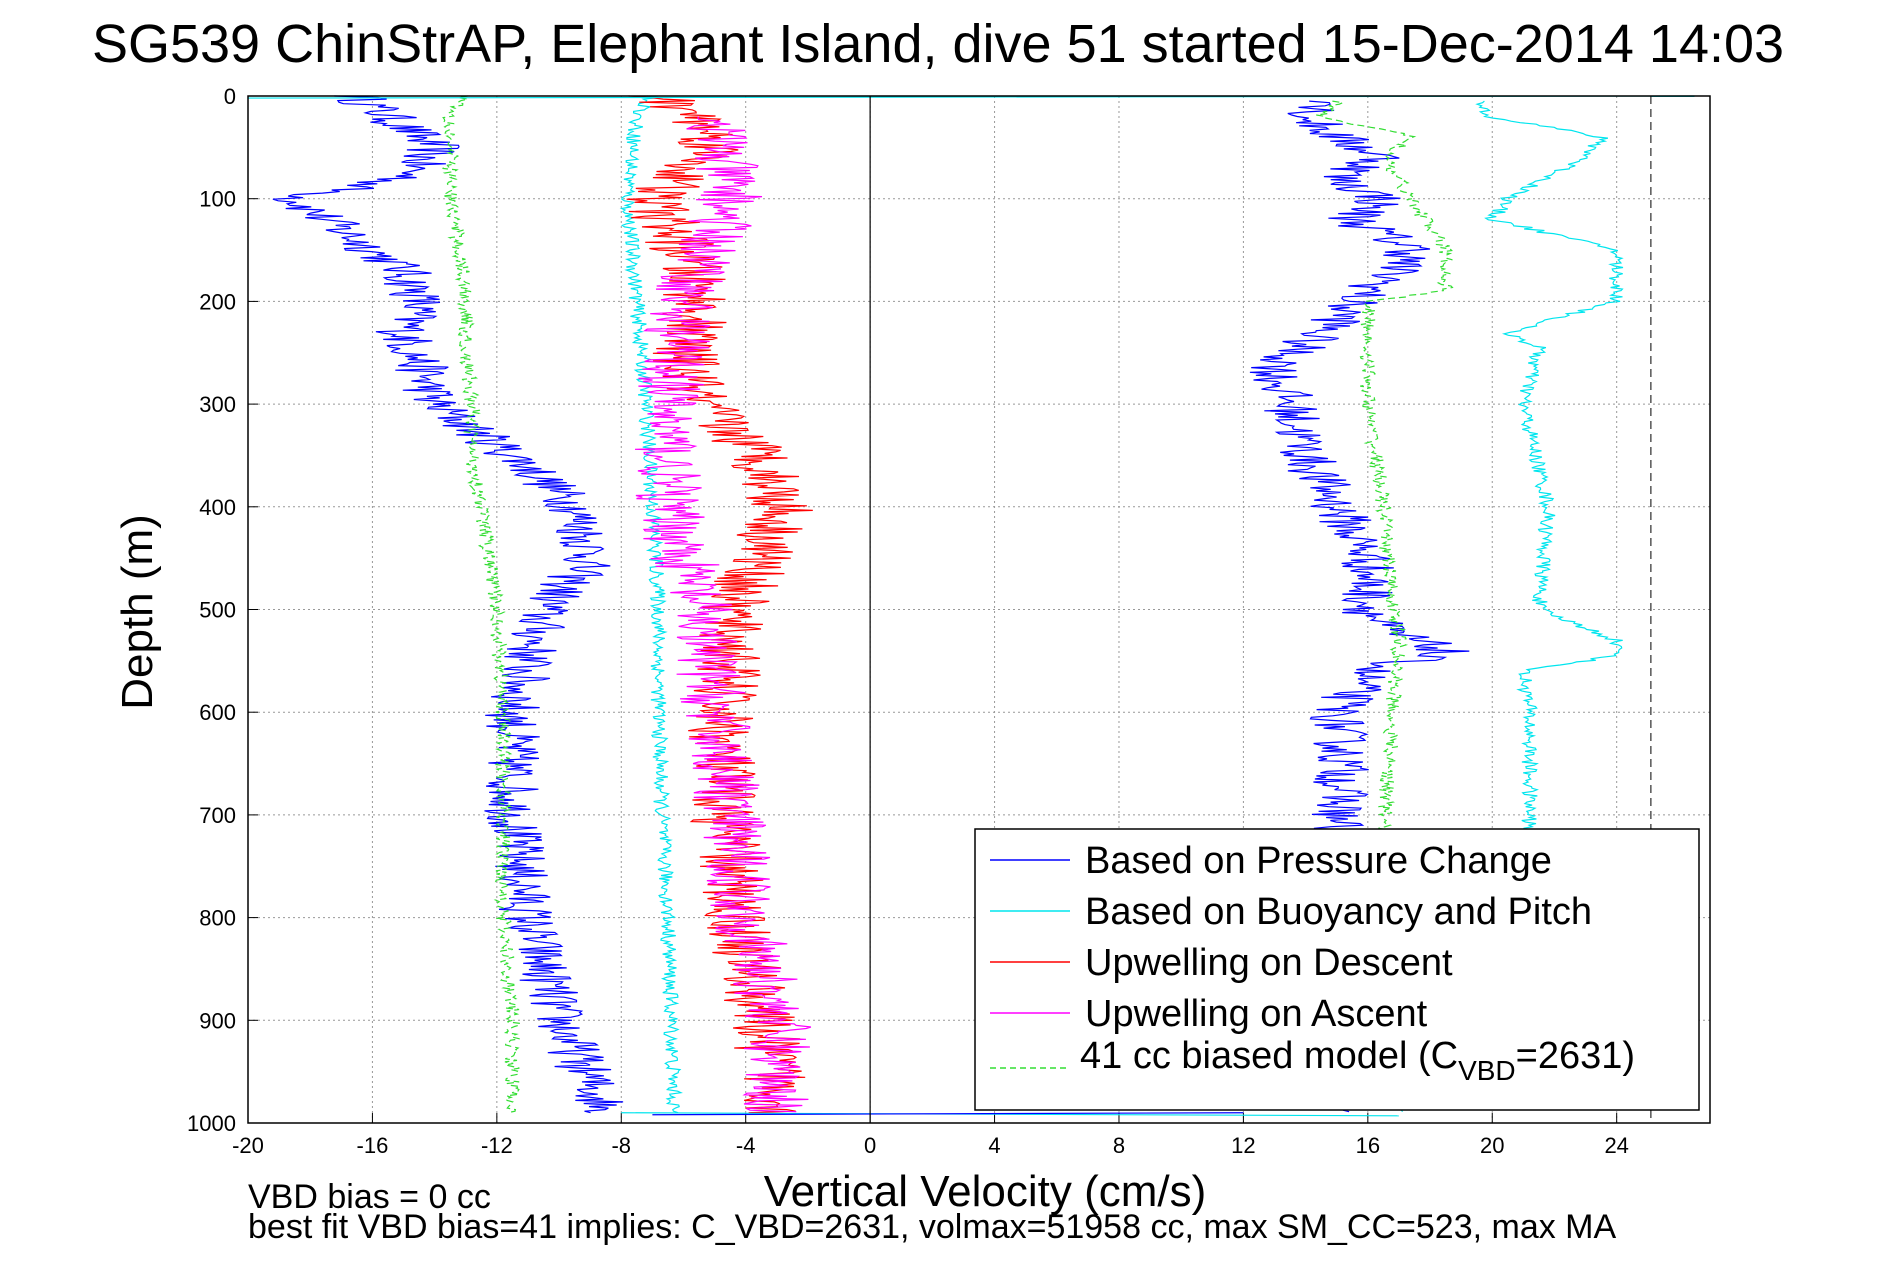  Describe the element at coordinates (1318, 861) in the screenshot. I see `legend-label-pressure: Based on Pressure Change` at that location.